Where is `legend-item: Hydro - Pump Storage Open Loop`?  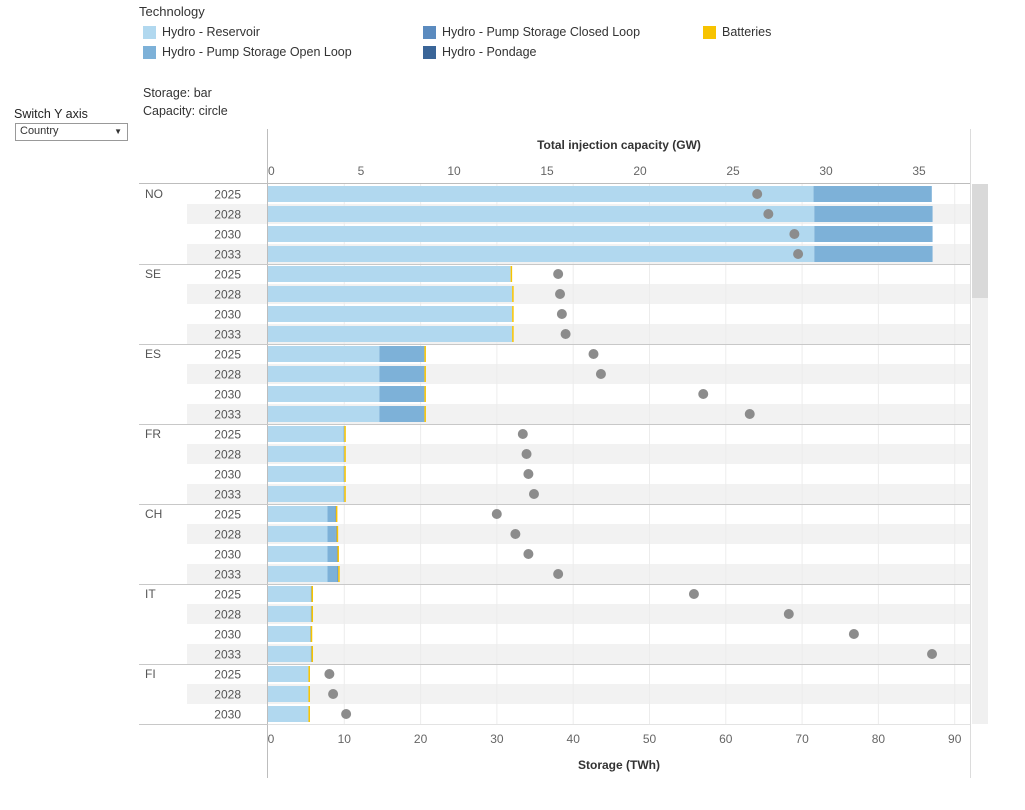
legend-item: Hydro - Pump Storage Open Loop is located at coordinates (247, 52).